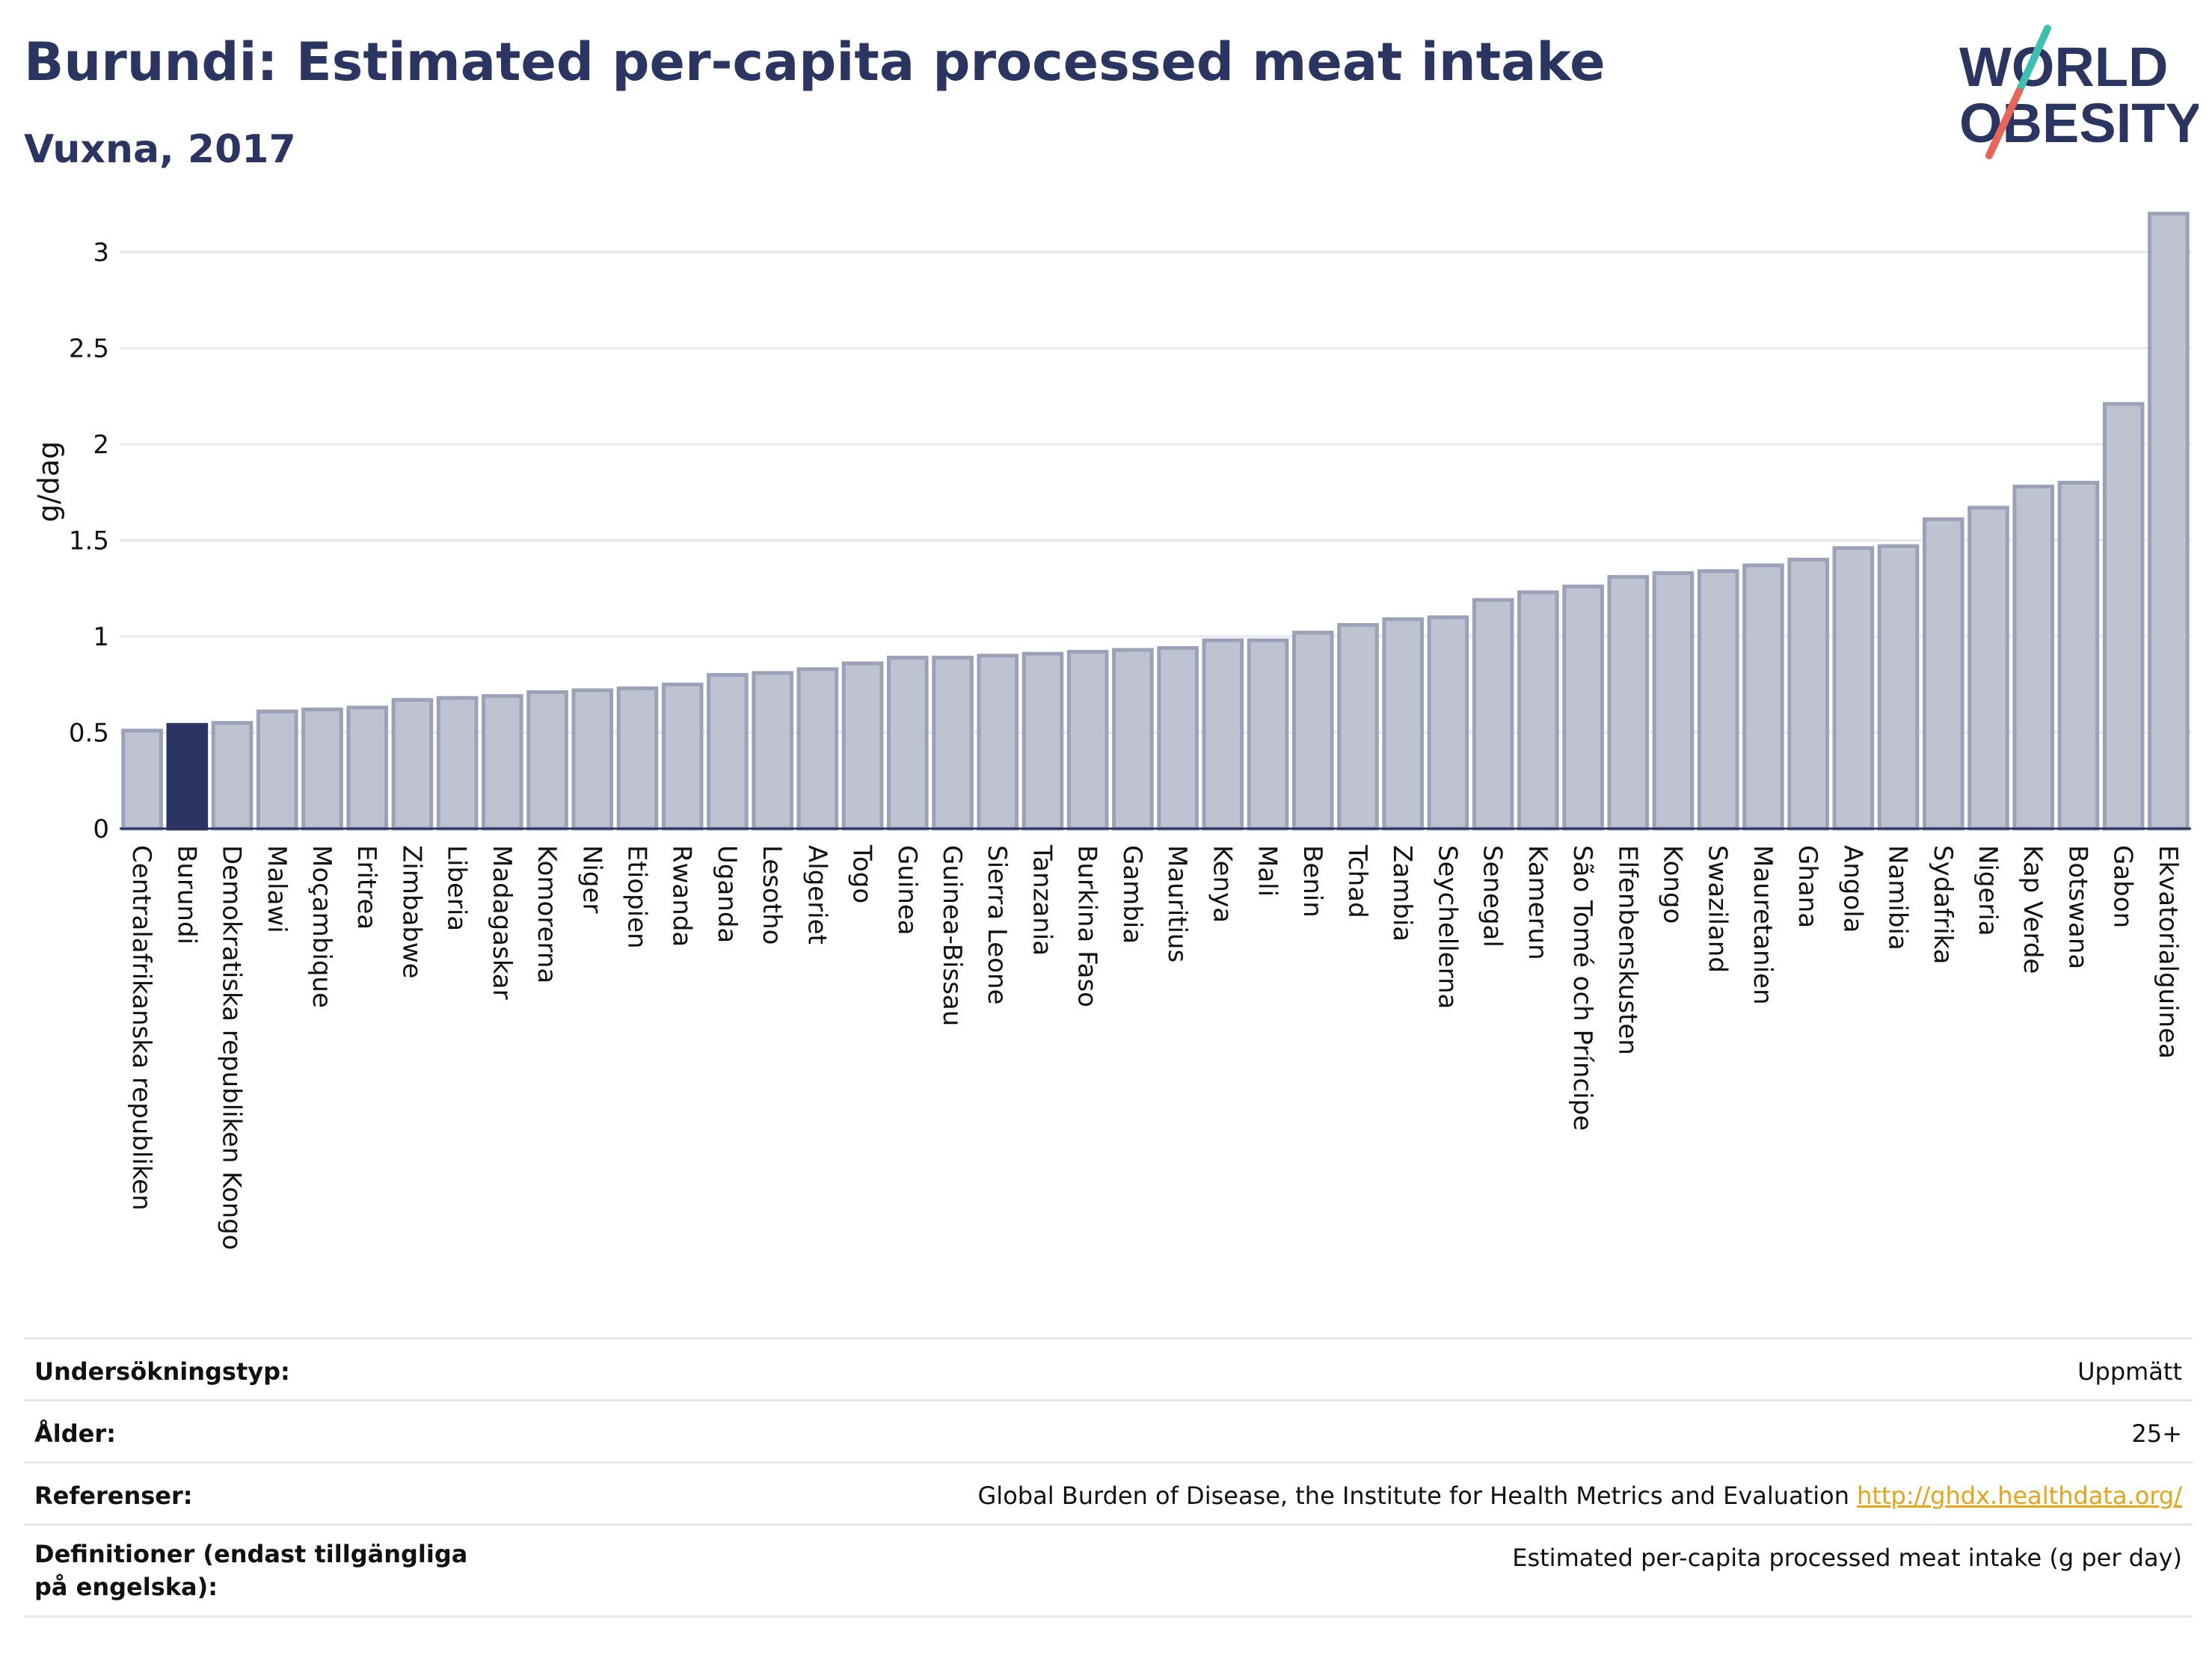  Describe the element at coordinates (1493, 714) in the screenshot. I see `bar-senegal` at that location.